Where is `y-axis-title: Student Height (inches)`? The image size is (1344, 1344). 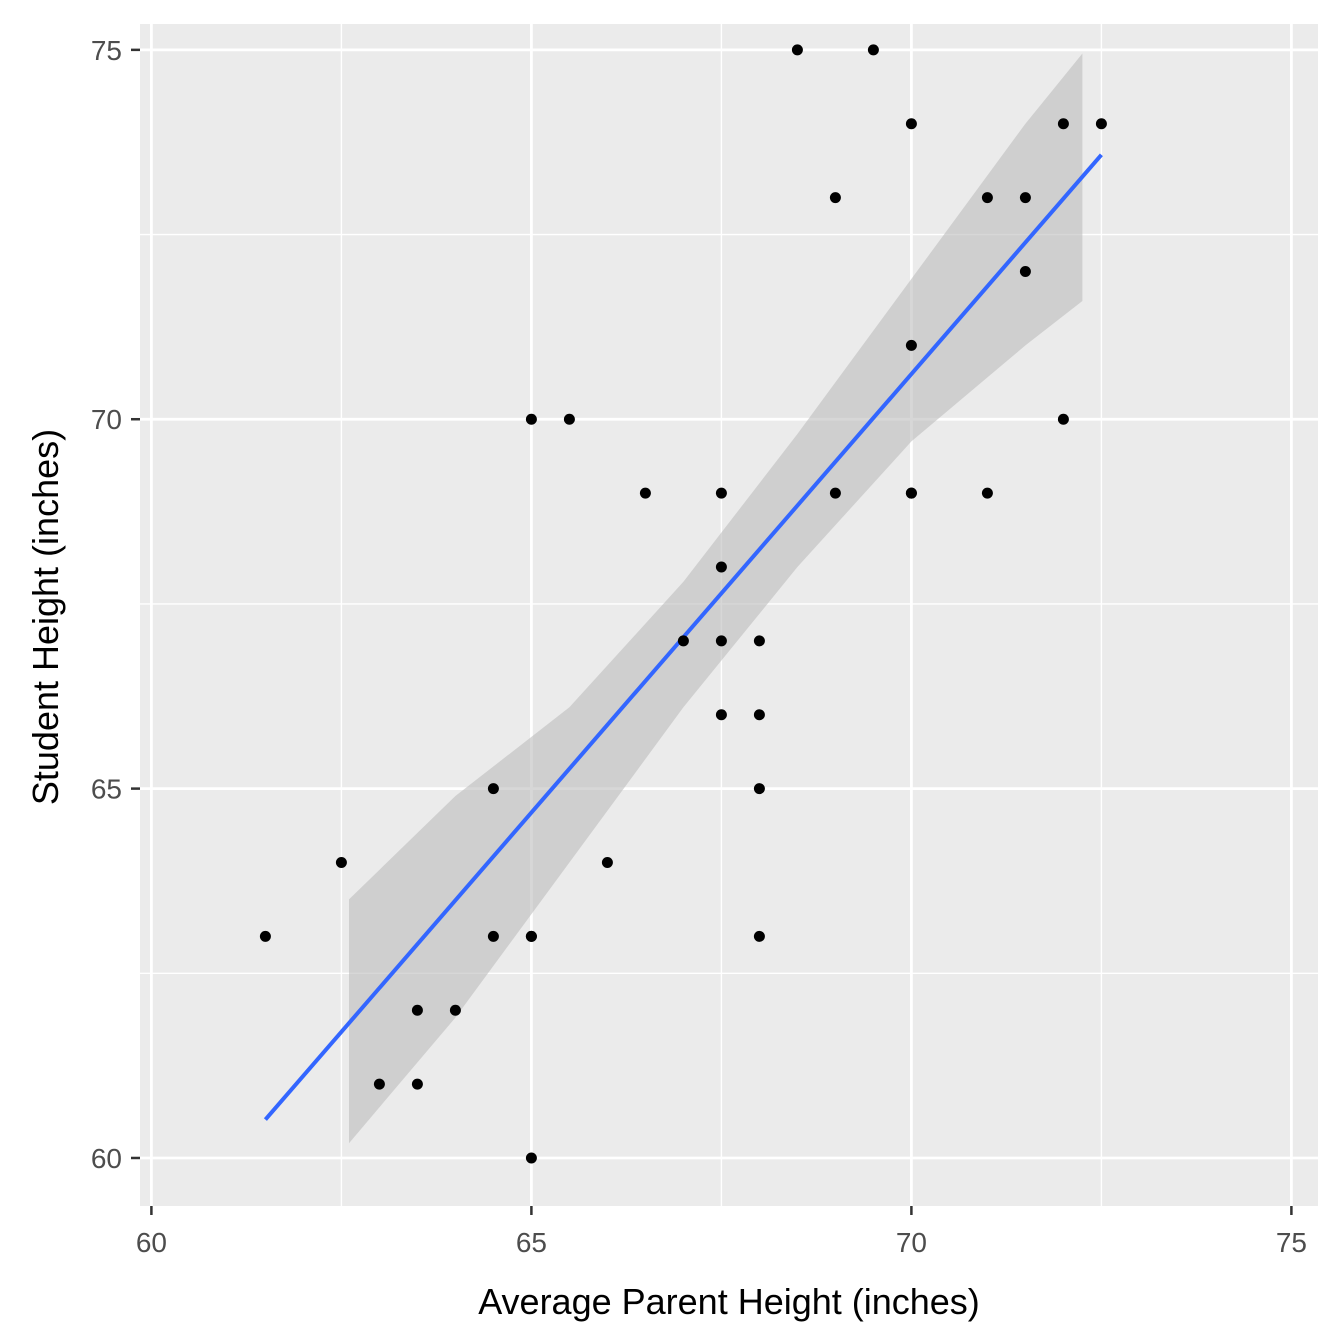 y-axis-title: Student Height (inches) is located at coordinates (45, 617).